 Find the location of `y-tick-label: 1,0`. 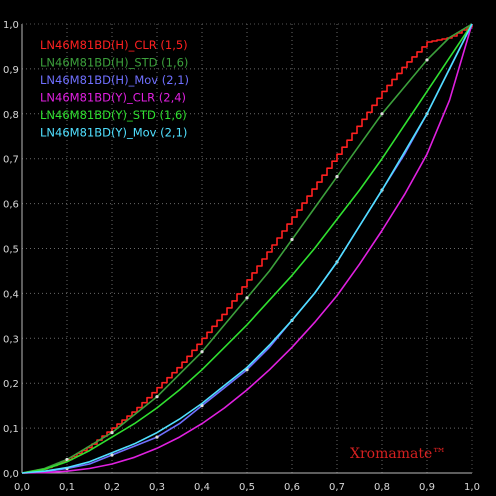

y-tick-label: 1,0 is located at coordinates (11, 25).